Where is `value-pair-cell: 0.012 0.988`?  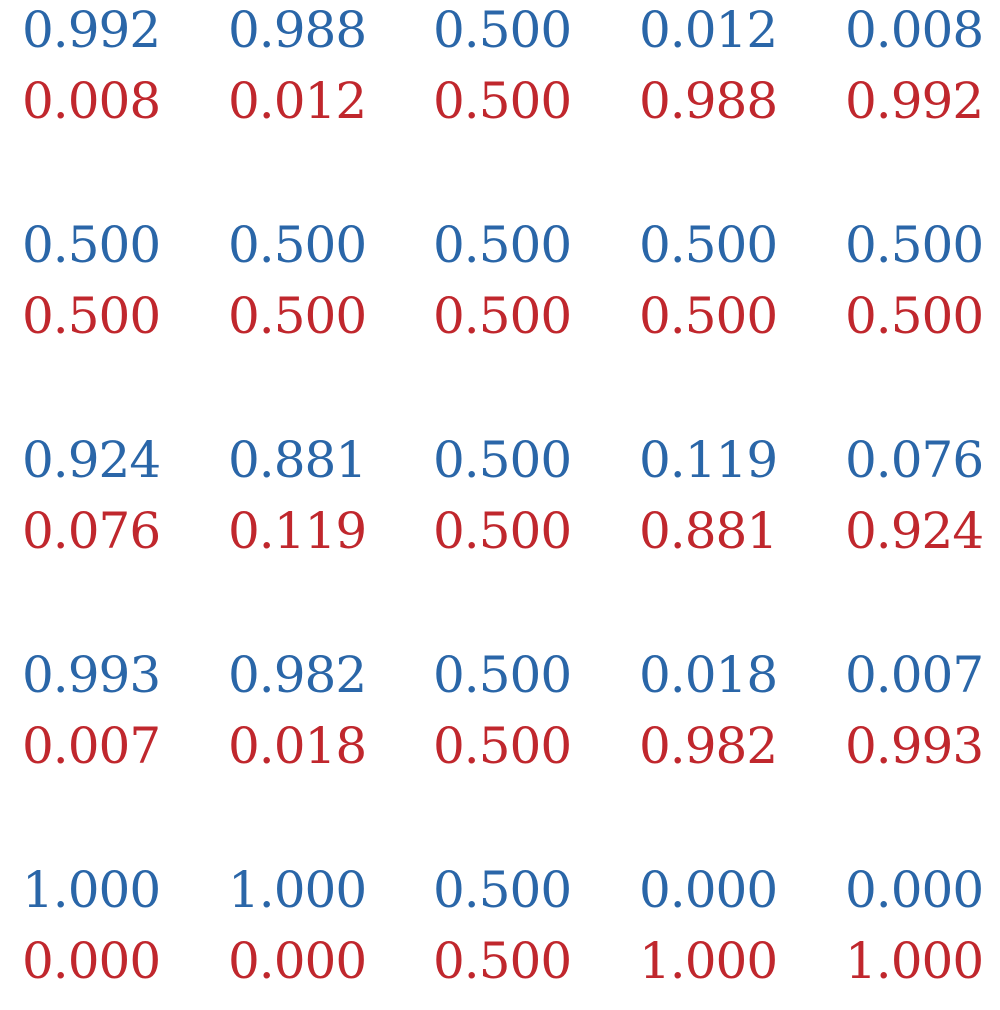
value-pair-cell: 0.012 0.988 is located at coordinates (724, 75).